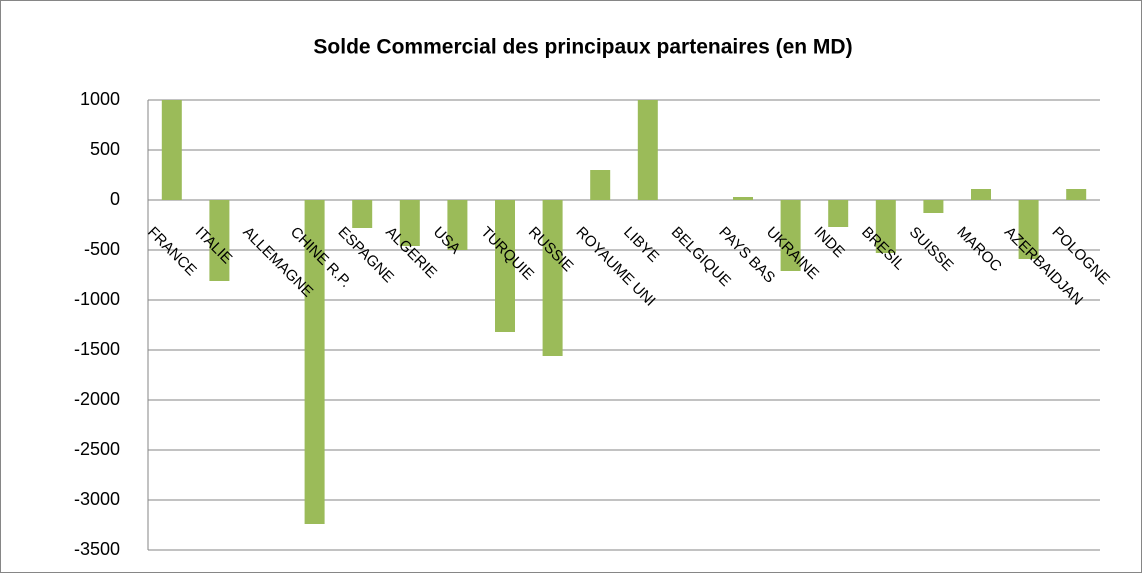  I want to click on y-tick-label: 0, so click(115, 199).